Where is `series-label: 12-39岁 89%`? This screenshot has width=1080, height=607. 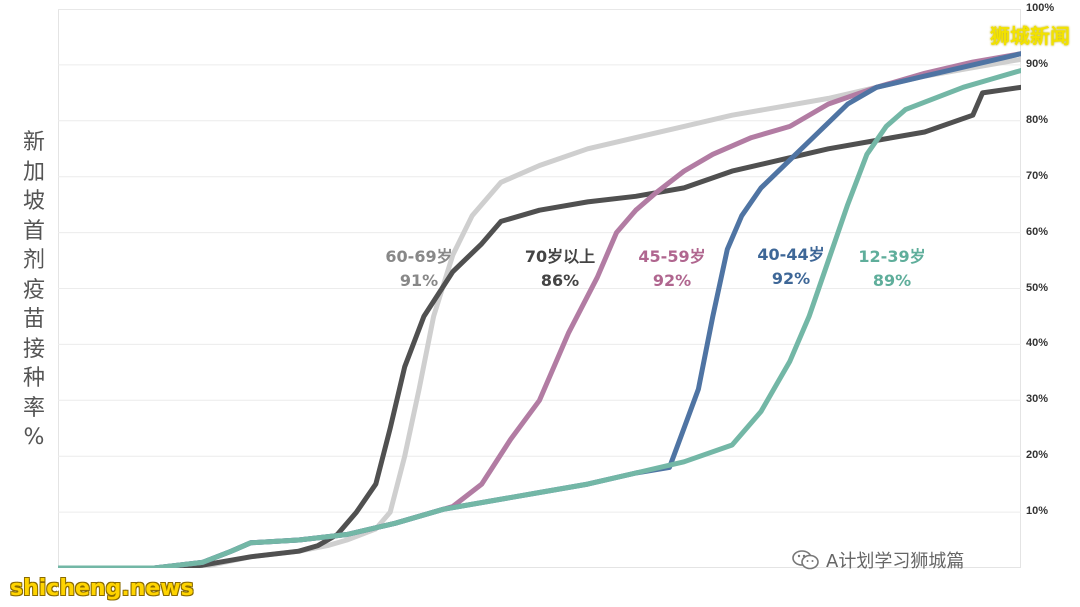 series-label: 12-39岁 89% is located at coordinates (892, 269).